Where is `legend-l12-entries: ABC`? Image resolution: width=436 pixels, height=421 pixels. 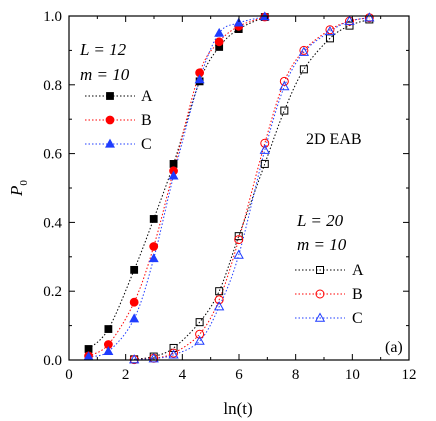 legend-l12-entries: ABC is located at coordinates (119, 120).